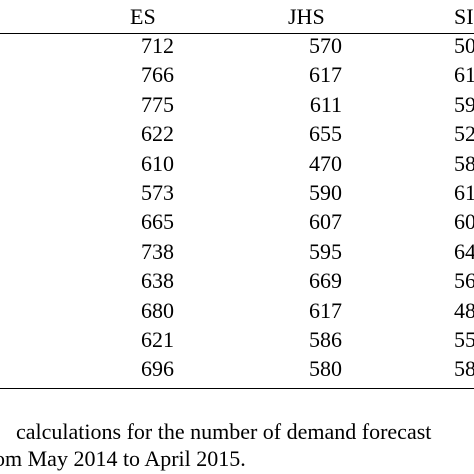 The image size is (474, 474). I want to click on cell-es: 680, so click(157, 310).